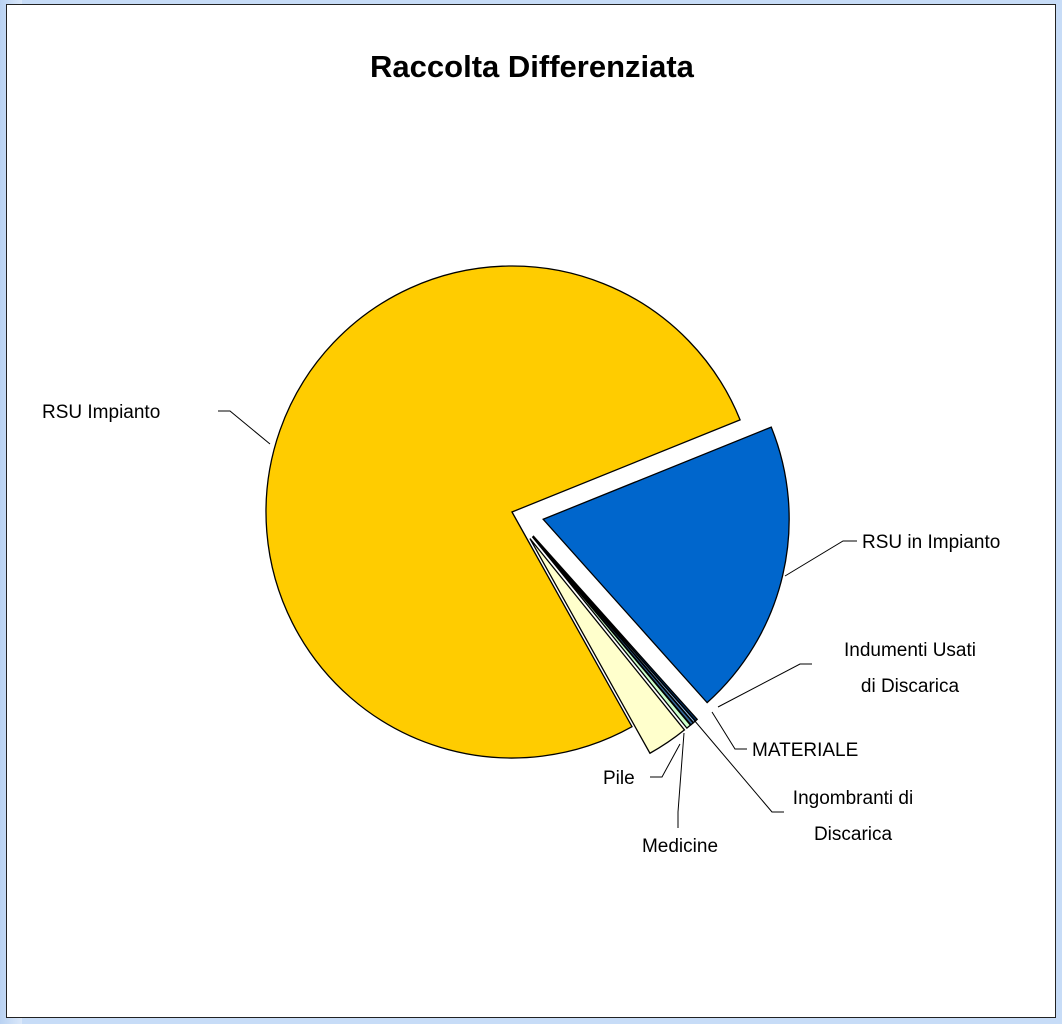  Describe the element at coordinates (738, 766) in the screenshot. I see `leader-line-ingombranti-di-discarica` at that location.